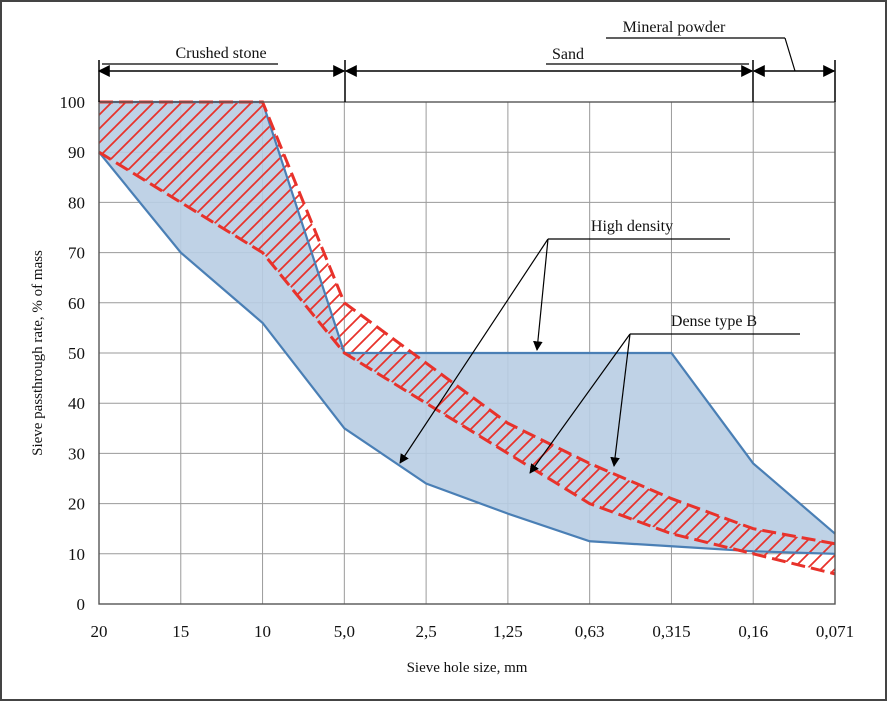  What do you see at coordinates (568, 54) in the screenshot?
I see `sand-label: Sand` at bounding box center [568, 54].